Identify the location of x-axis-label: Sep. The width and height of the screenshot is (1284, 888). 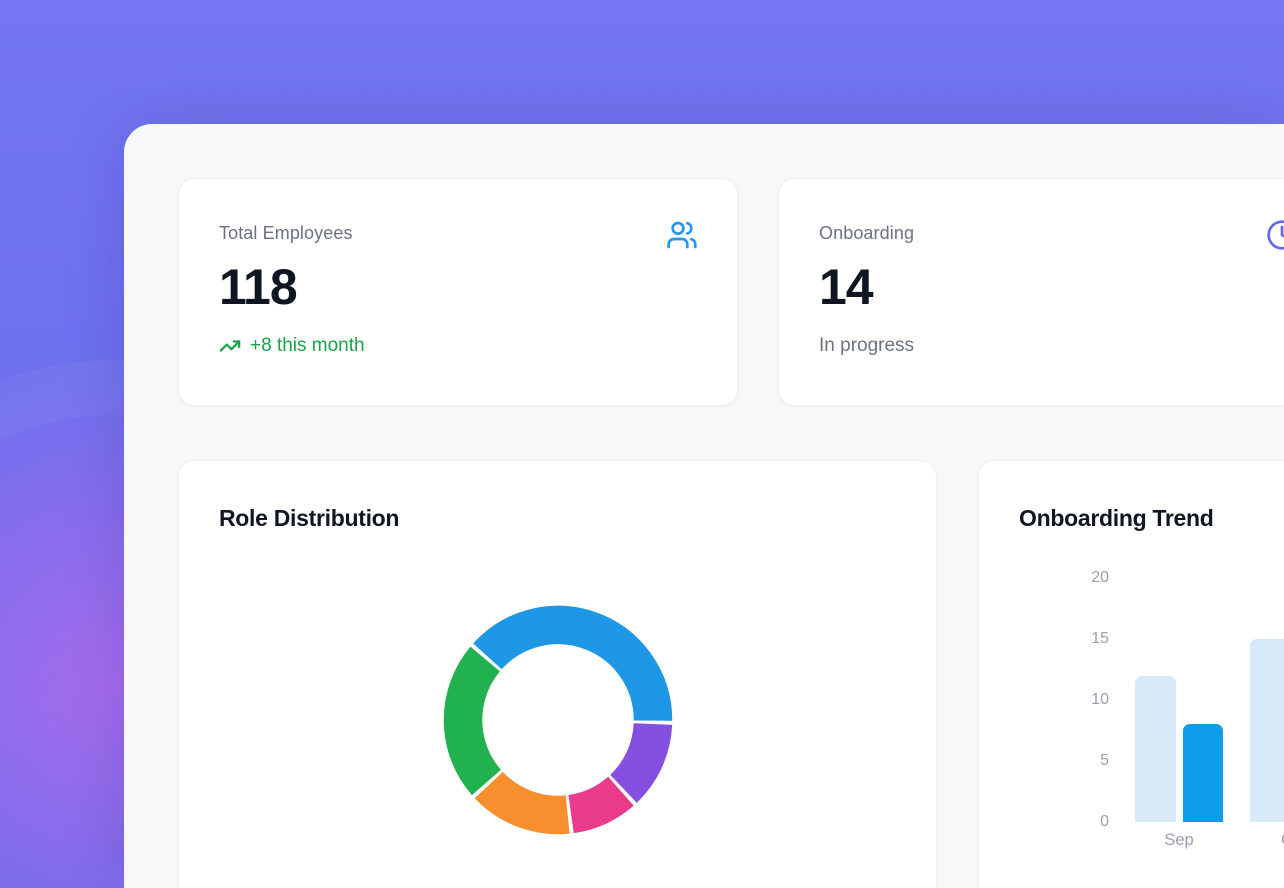
(1179, 840).